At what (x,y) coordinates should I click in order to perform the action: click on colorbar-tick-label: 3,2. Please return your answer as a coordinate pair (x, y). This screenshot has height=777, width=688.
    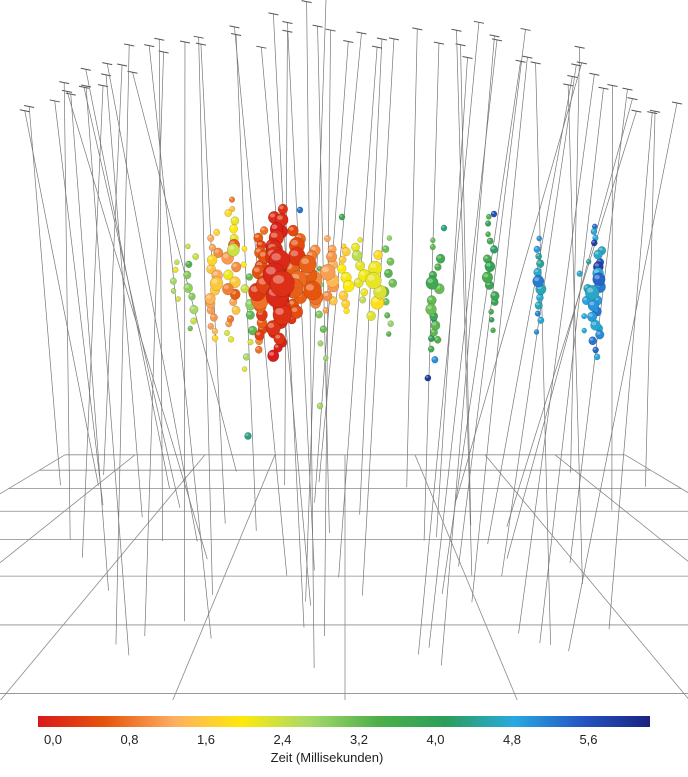
    Looking at the image, I should click on (359, 739).